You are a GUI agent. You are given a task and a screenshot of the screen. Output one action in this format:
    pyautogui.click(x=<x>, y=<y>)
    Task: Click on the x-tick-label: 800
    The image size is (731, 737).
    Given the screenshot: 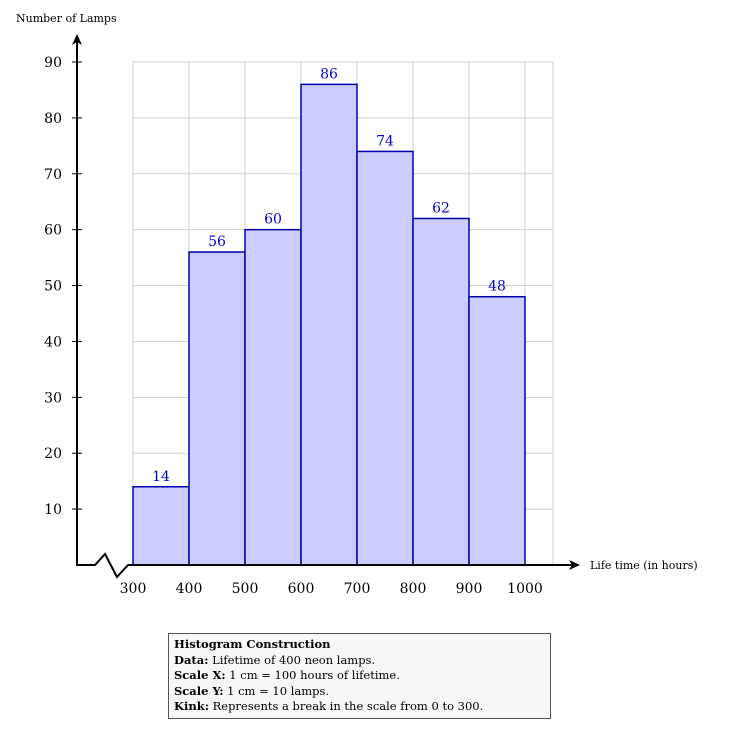 What is the action you would take?
    pyautogui.click(x=413, y=589)
    